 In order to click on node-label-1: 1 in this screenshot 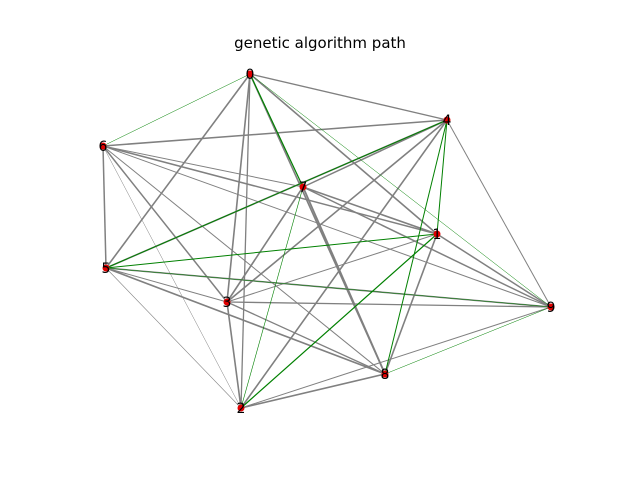, I will do `click(437, 235)`.